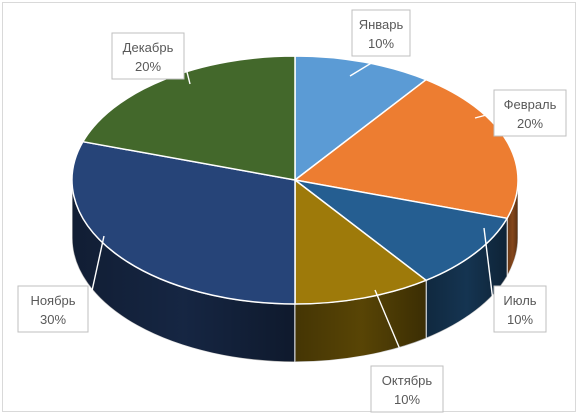 The height and width of the screenshot is (416, 580). Describe the element at coordinates (530, 123) in the screenshot. I see `data-label-value-1: 20%` at that location.